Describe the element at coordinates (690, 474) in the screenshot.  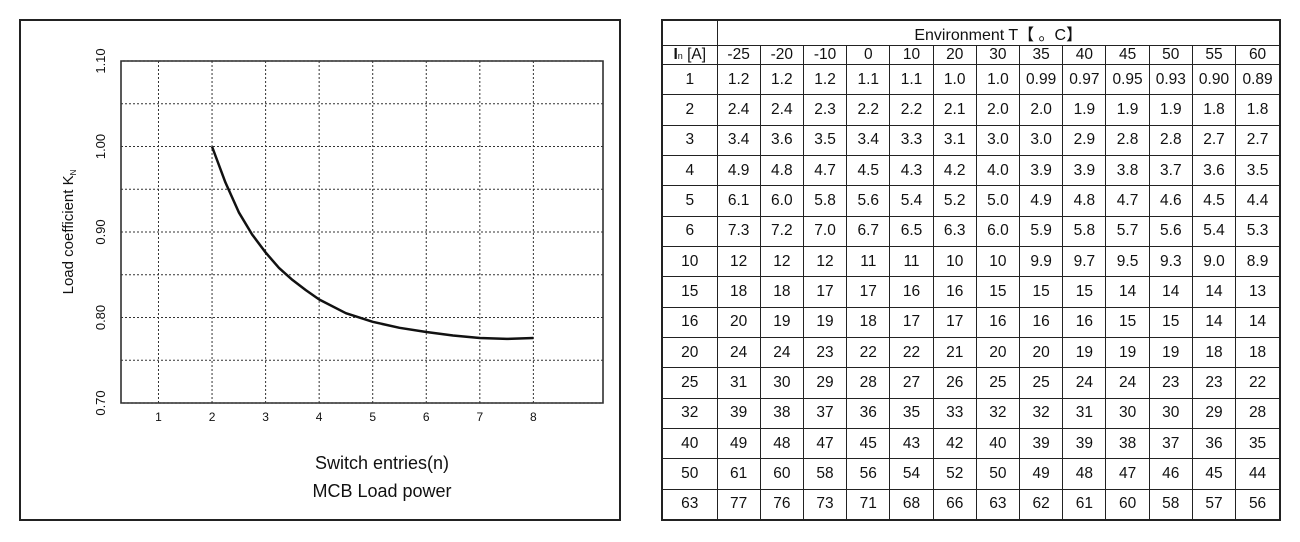
I see `current-cell: 50` at that location.